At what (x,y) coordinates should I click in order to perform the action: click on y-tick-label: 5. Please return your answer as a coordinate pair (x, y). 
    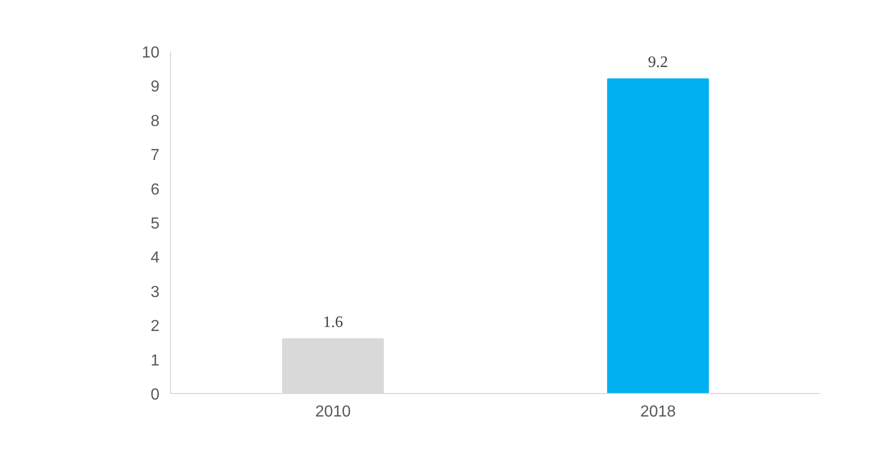
    Looking at the image, I should click on (155, 224).